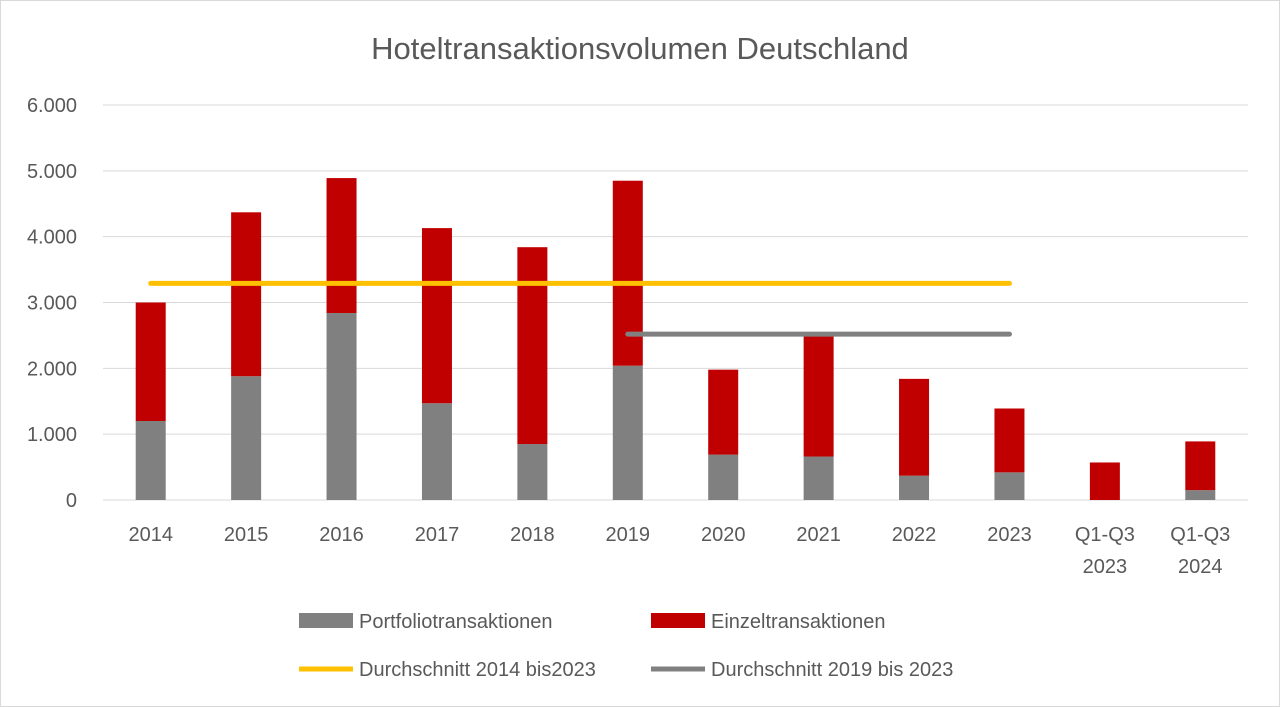  Describe the element at coordinates (1105, 551) in the screenshot. I see `x-tick-label: Q1-Q3 2023` at that location.